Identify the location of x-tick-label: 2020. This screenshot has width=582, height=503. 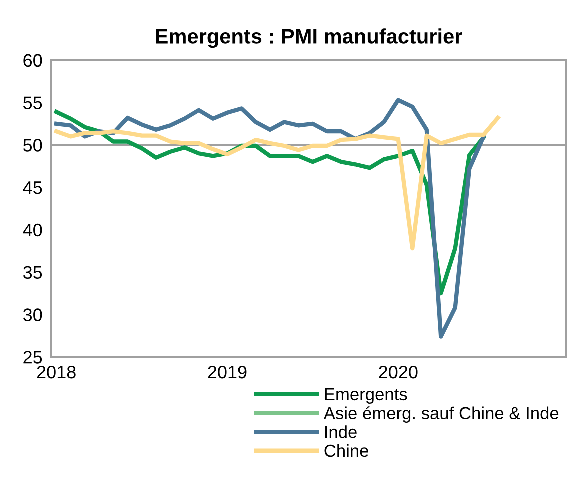
(398, 372).